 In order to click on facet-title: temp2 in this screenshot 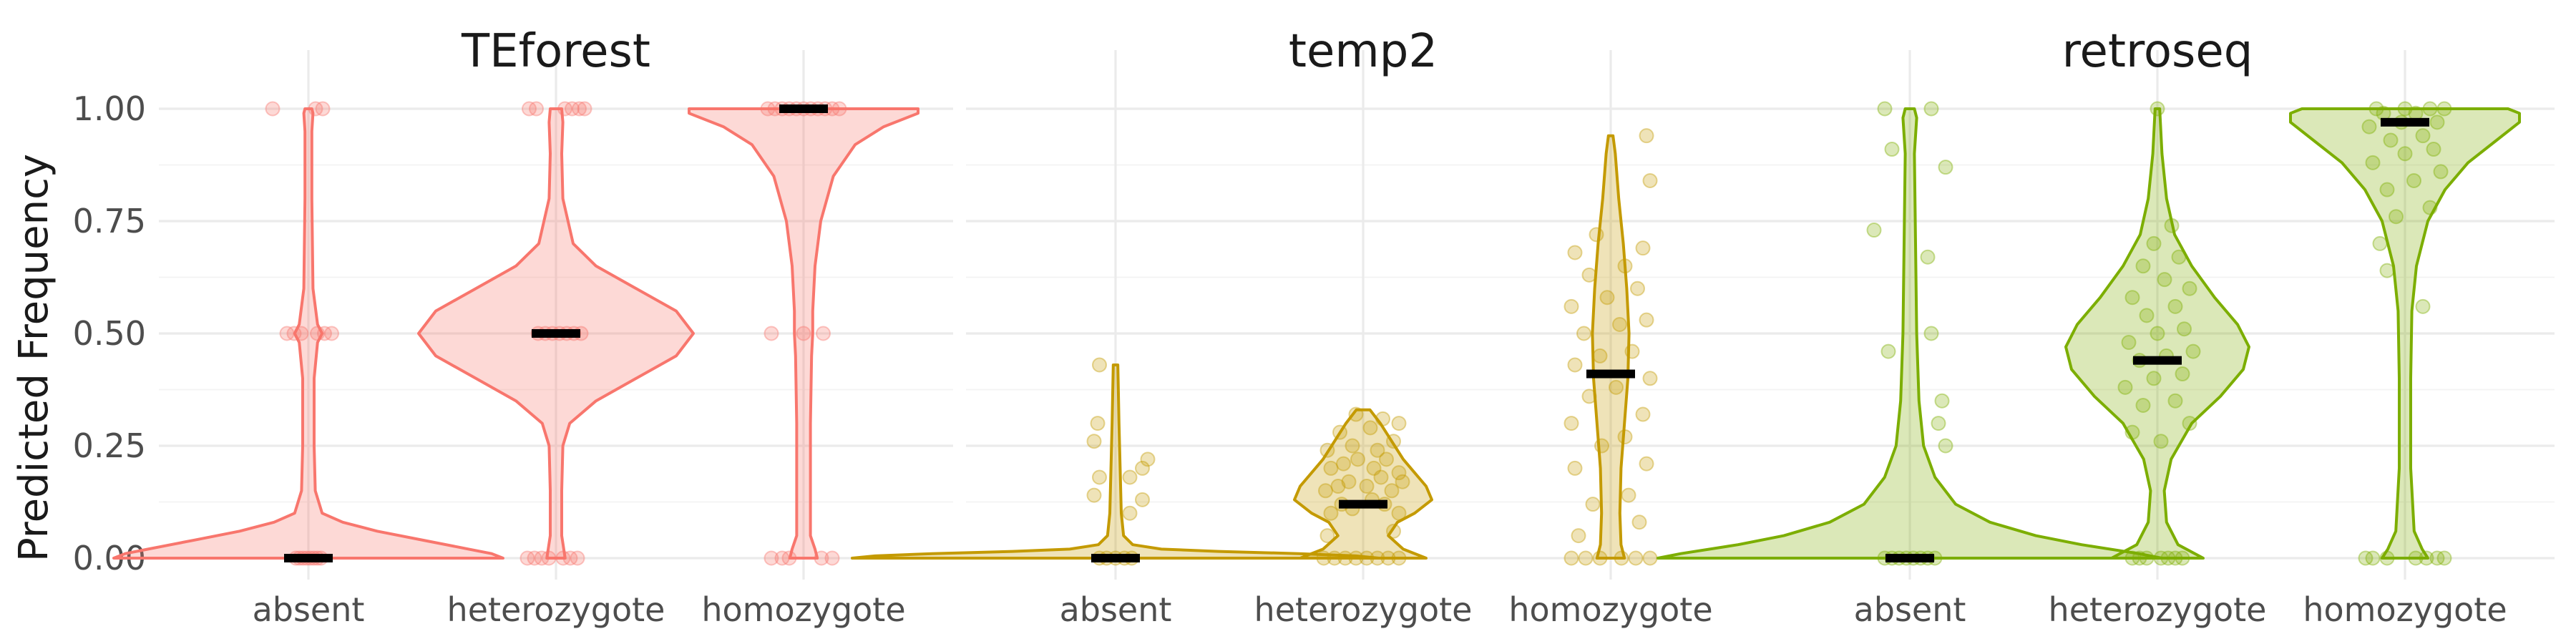, I will do `click(1363, 51)`.